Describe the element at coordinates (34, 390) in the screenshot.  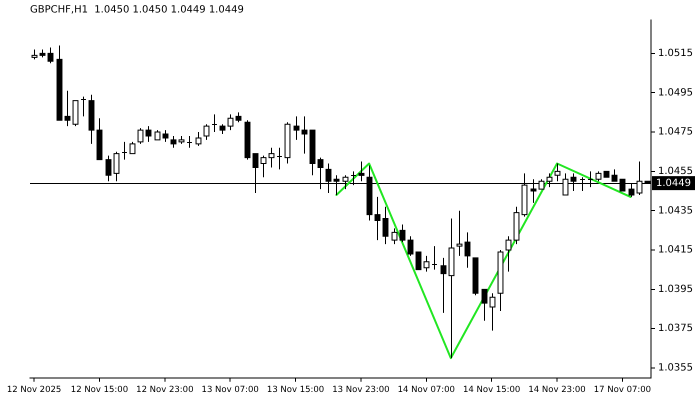
I see `x-tick-label: 12 Nov 2025` at that location.